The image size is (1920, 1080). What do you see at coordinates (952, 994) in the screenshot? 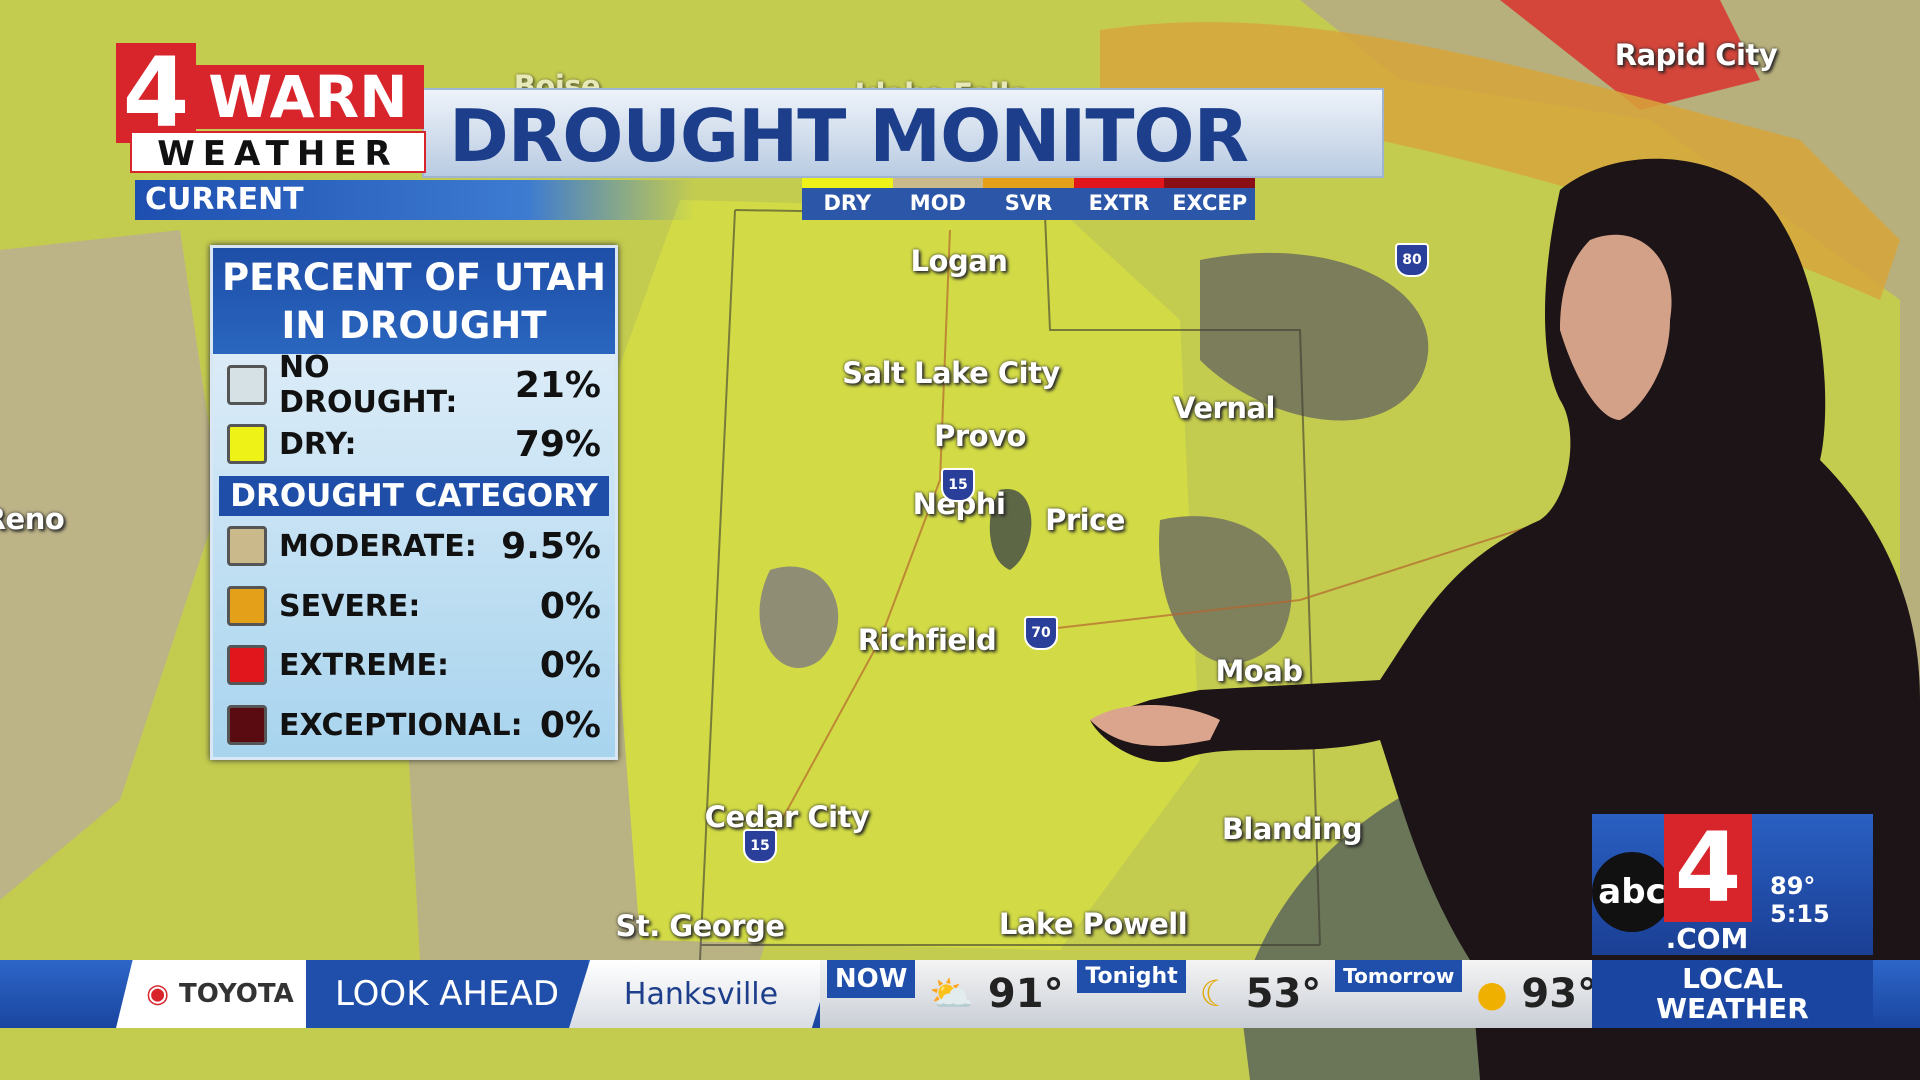
I see `weather-icon: ⛅` at bounding box center [952, 994].